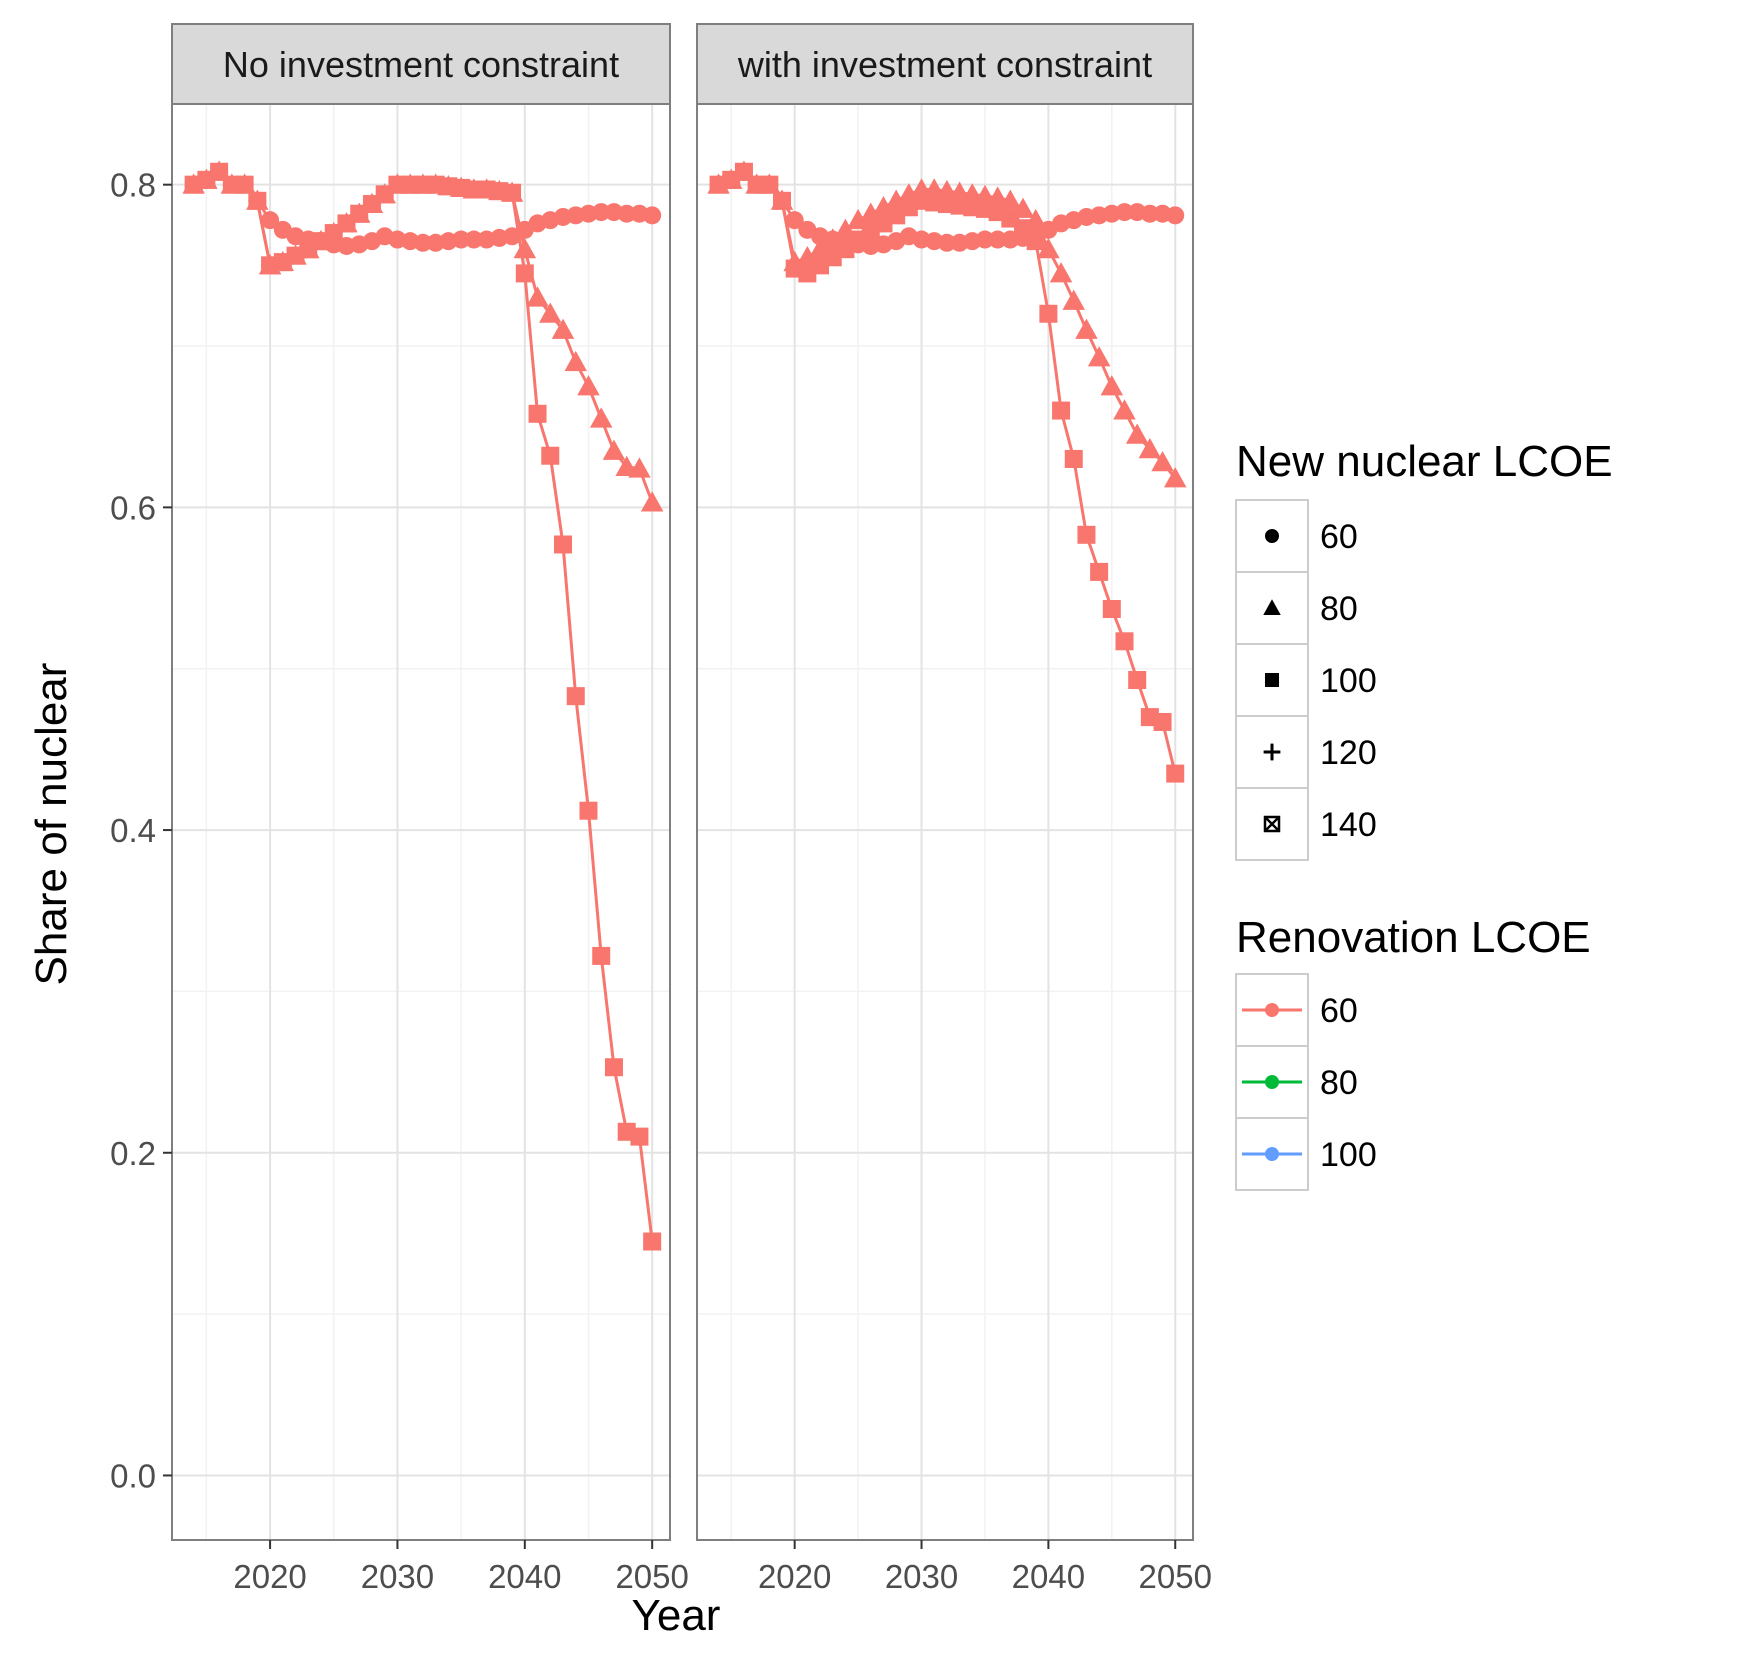 The image size is (1737, 1662). Describe the element at coordinates (1306, 752) in the screenshot. I see `legend-entry-shape-120: 120` at that location.